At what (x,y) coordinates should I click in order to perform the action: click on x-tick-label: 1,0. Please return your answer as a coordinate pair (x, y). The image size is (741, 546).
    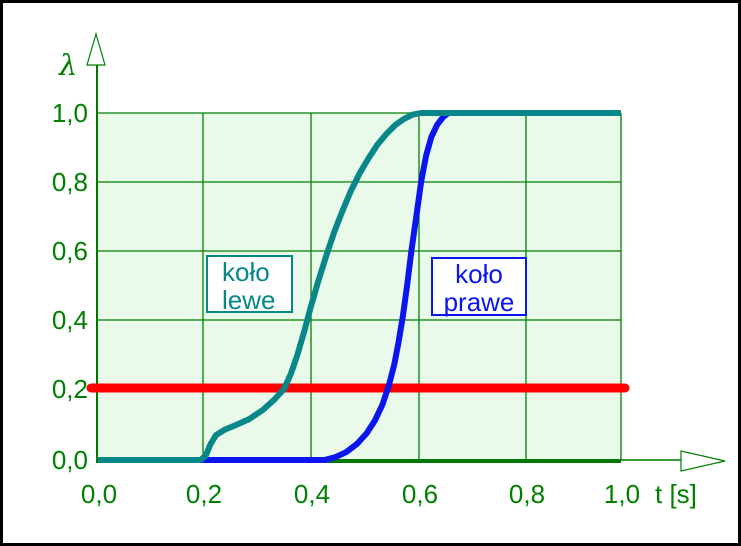
    Looking at the image, I should click on (622, 494).